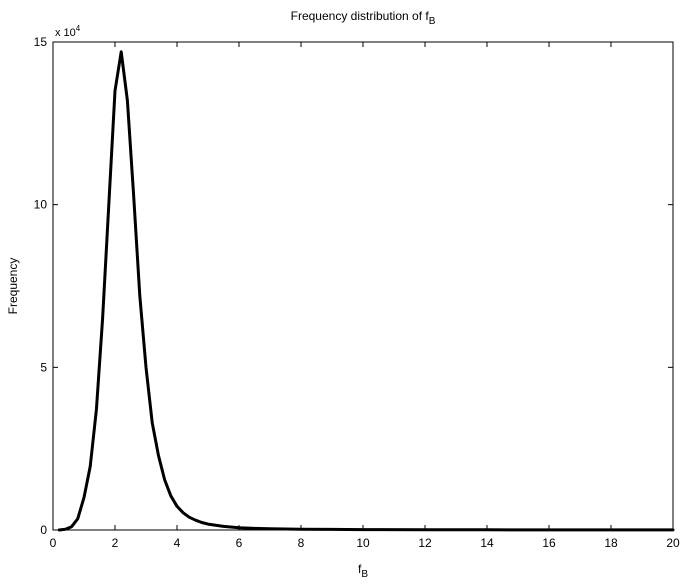 The width and height of the screenshot is (686, 588). What do you see at coordinates (43, 530) in the screenshot?
I see `y-tick-label: 0` at bounding box center [43, 530].